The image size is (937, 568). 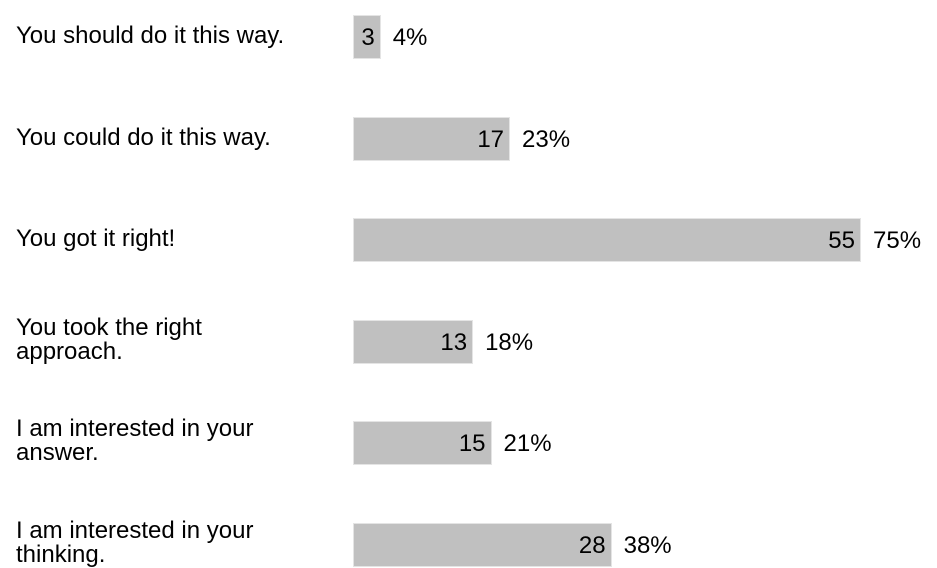 I want to click on category-label: You could do it this way., so click(x=143, y=137).